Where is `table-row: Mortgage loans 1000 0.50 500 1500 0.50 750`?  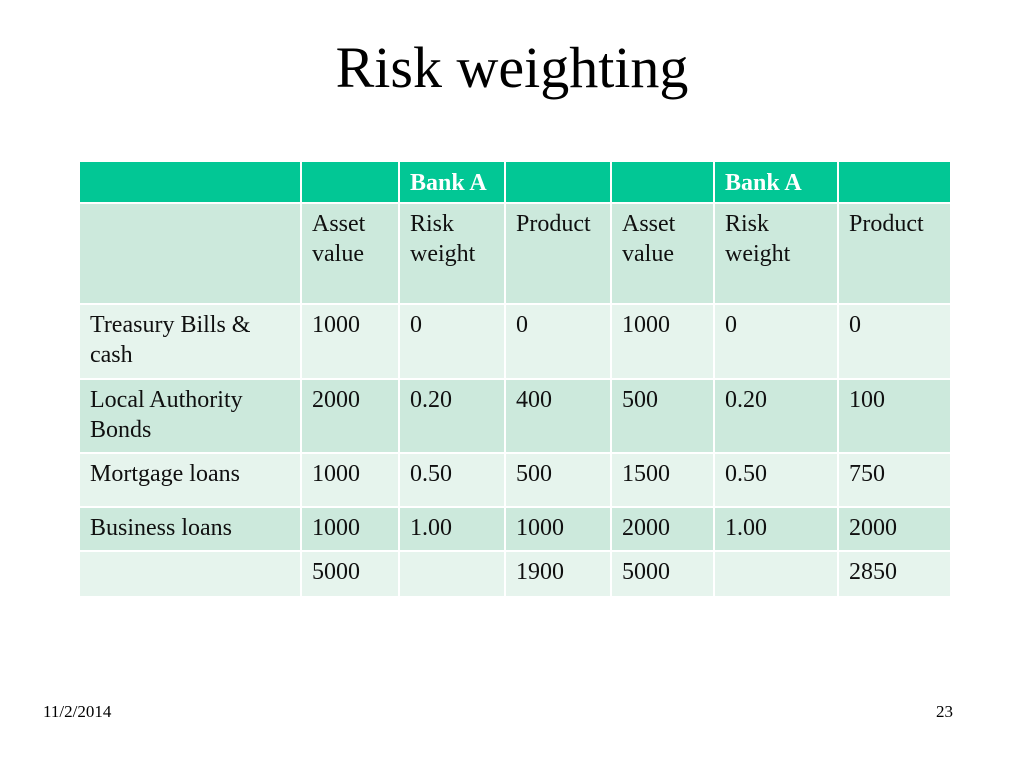 table-row: Mortgage loans 1000 0.50 500 1500 0.50 750 is located at coordinates (515, 480).